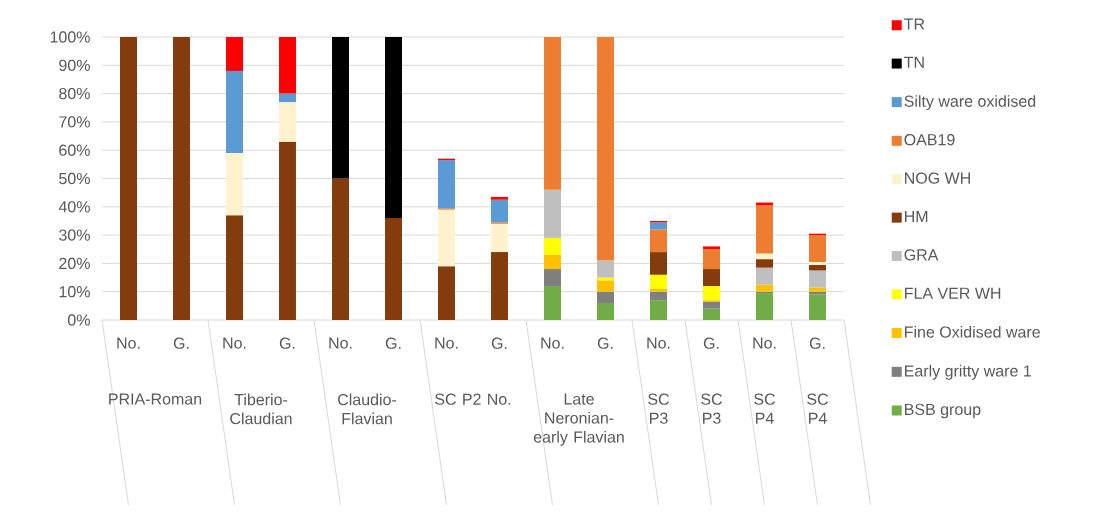  Describe the element at coordinates (916, 216) in the screenshot. I see `legend-label: HM` at that location.